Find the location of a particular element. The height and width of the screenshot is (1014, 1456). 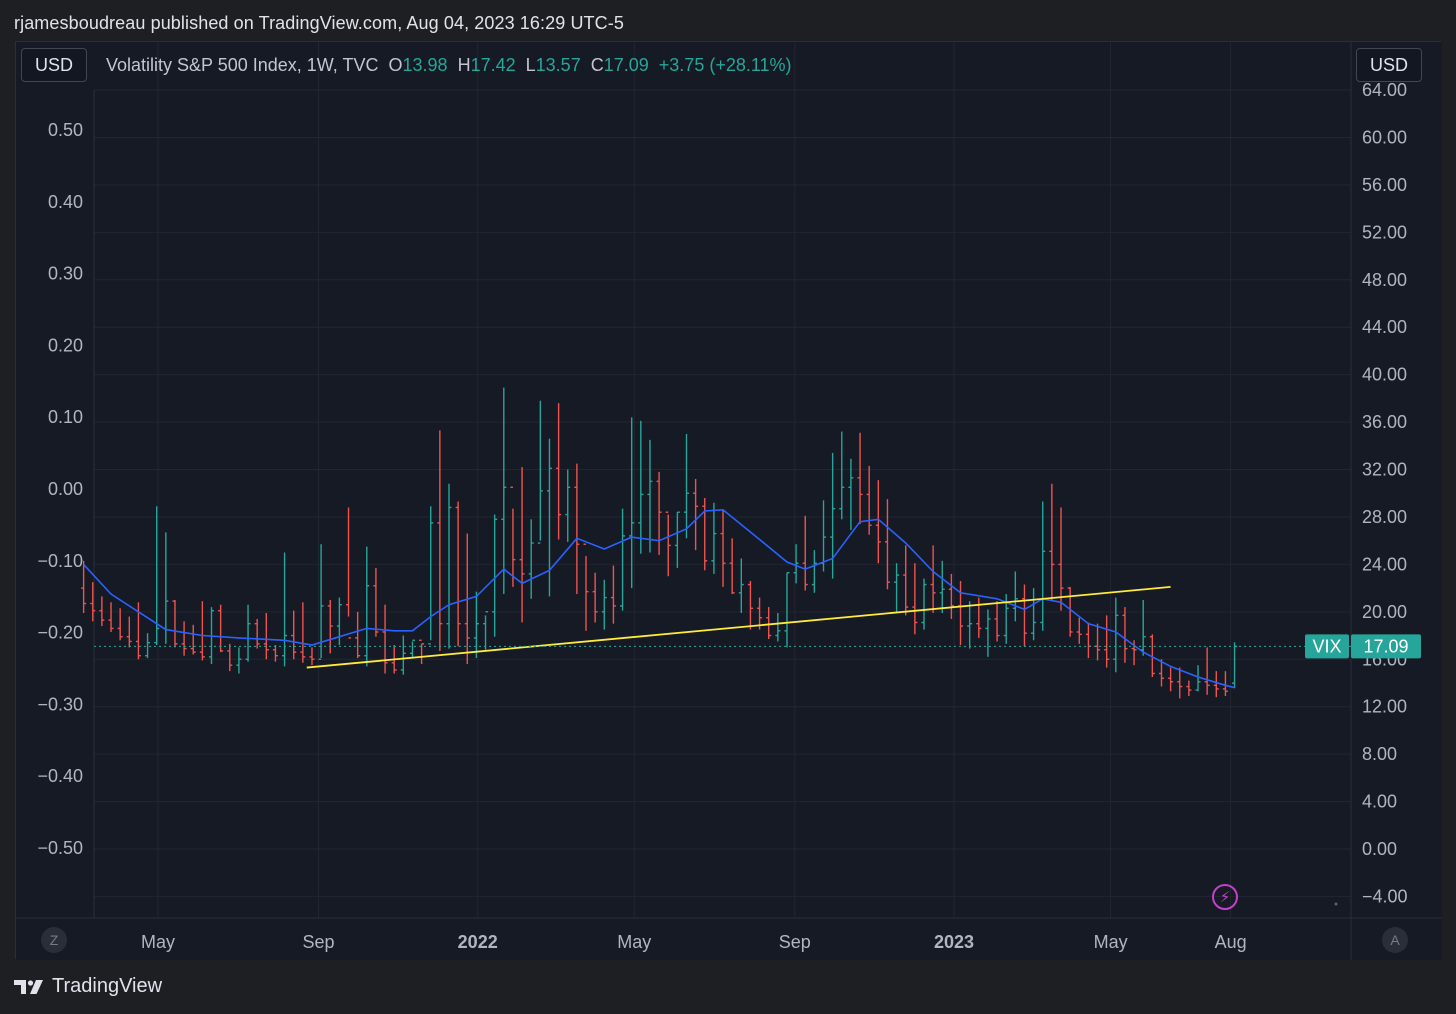

currency-left-badge: USD is located at coordinates (54, 65).